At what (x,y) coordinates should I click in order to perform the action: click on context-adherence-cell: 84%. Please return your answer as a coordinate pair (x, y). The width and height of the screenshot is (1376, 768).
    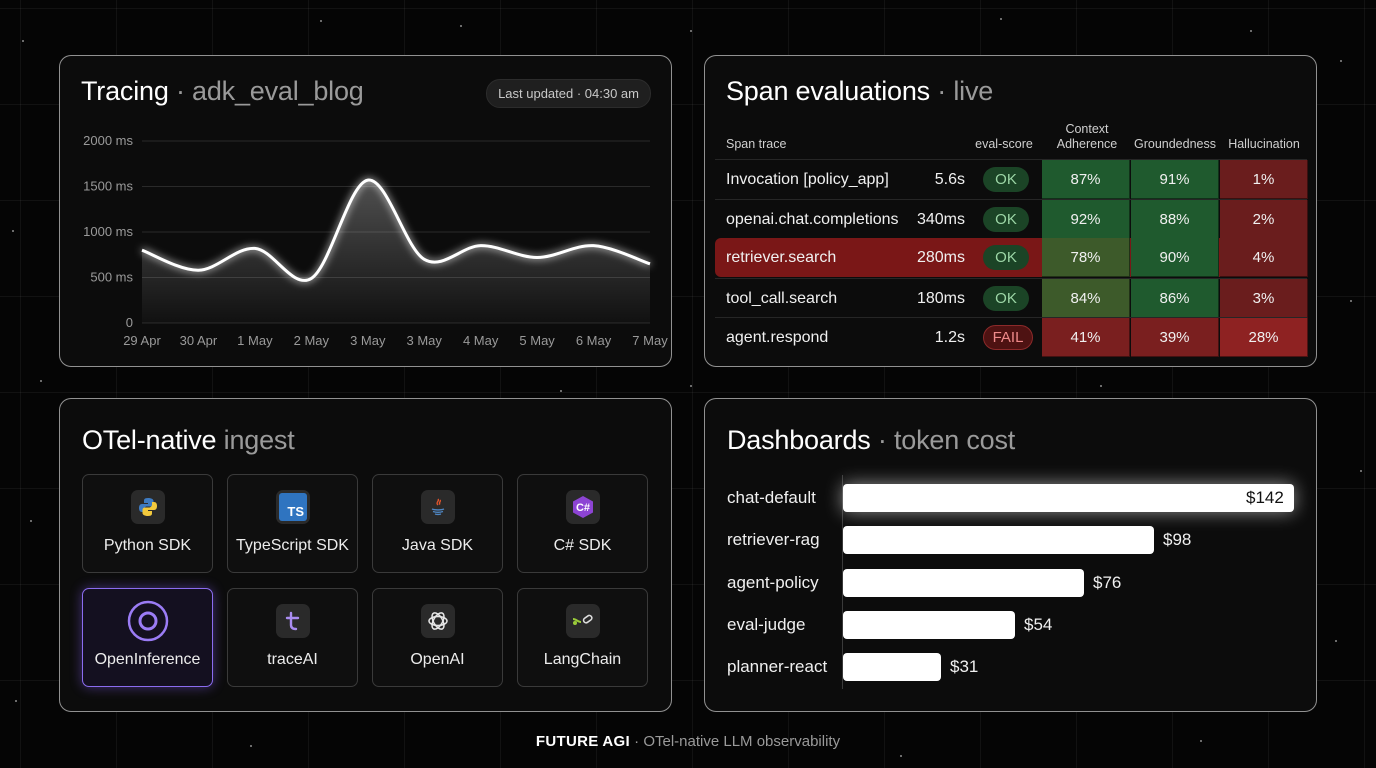
    Looking at the image, I should click on (1086, 298).